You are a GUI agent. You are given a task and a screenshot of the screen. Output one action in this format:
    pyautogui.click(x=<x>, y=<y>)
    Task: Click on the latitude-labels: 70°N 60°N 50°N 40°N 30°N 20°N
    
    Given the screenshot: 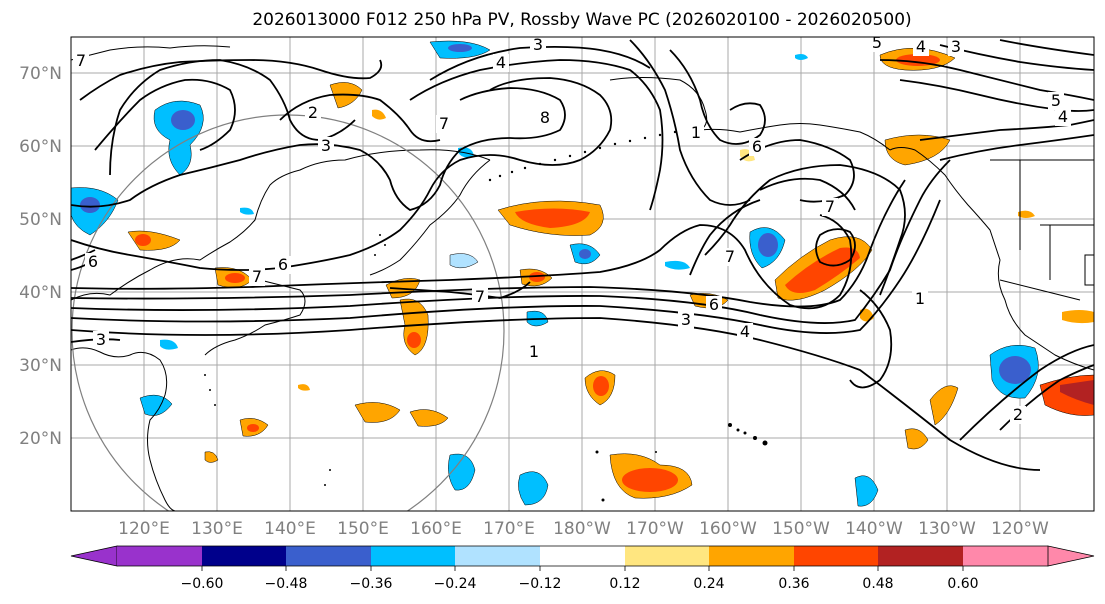 What is the action you would take?
    pyautogui.click(x=40, y=256)
    